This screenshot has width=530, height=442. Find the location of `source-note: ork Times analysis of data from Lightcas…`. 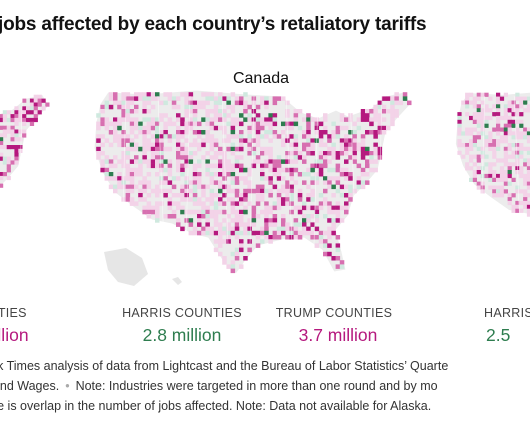

source-note: ork Times analysis of data from Lightcas… is located at coordinates (265, 386).